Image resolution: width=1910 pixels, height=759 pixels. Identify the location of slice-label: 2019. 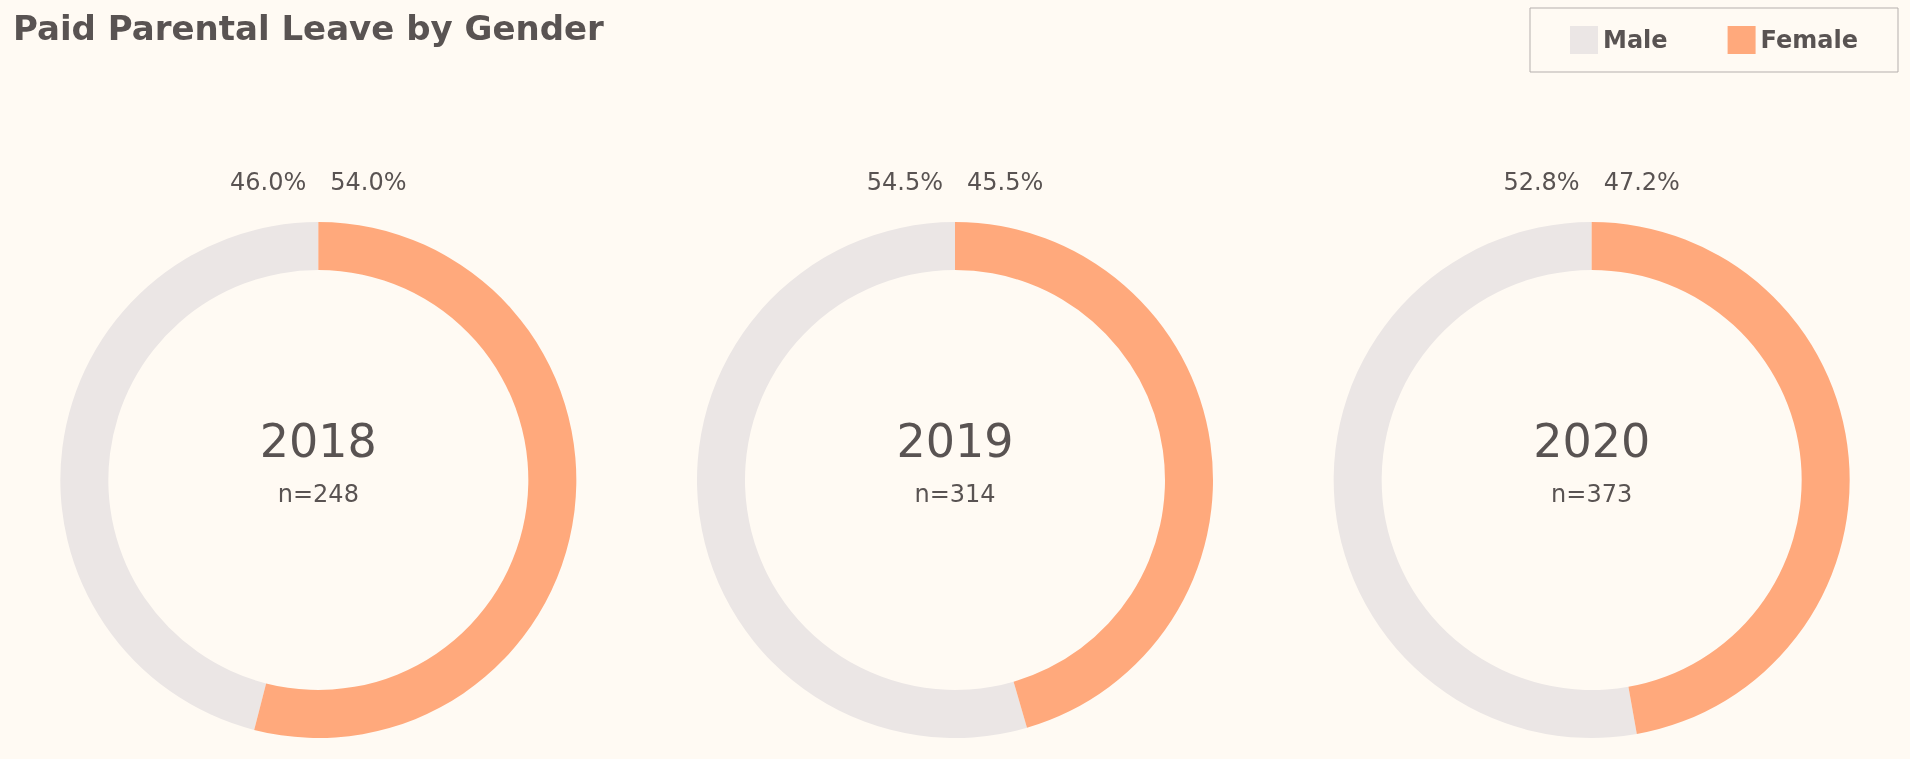
(955, 441).